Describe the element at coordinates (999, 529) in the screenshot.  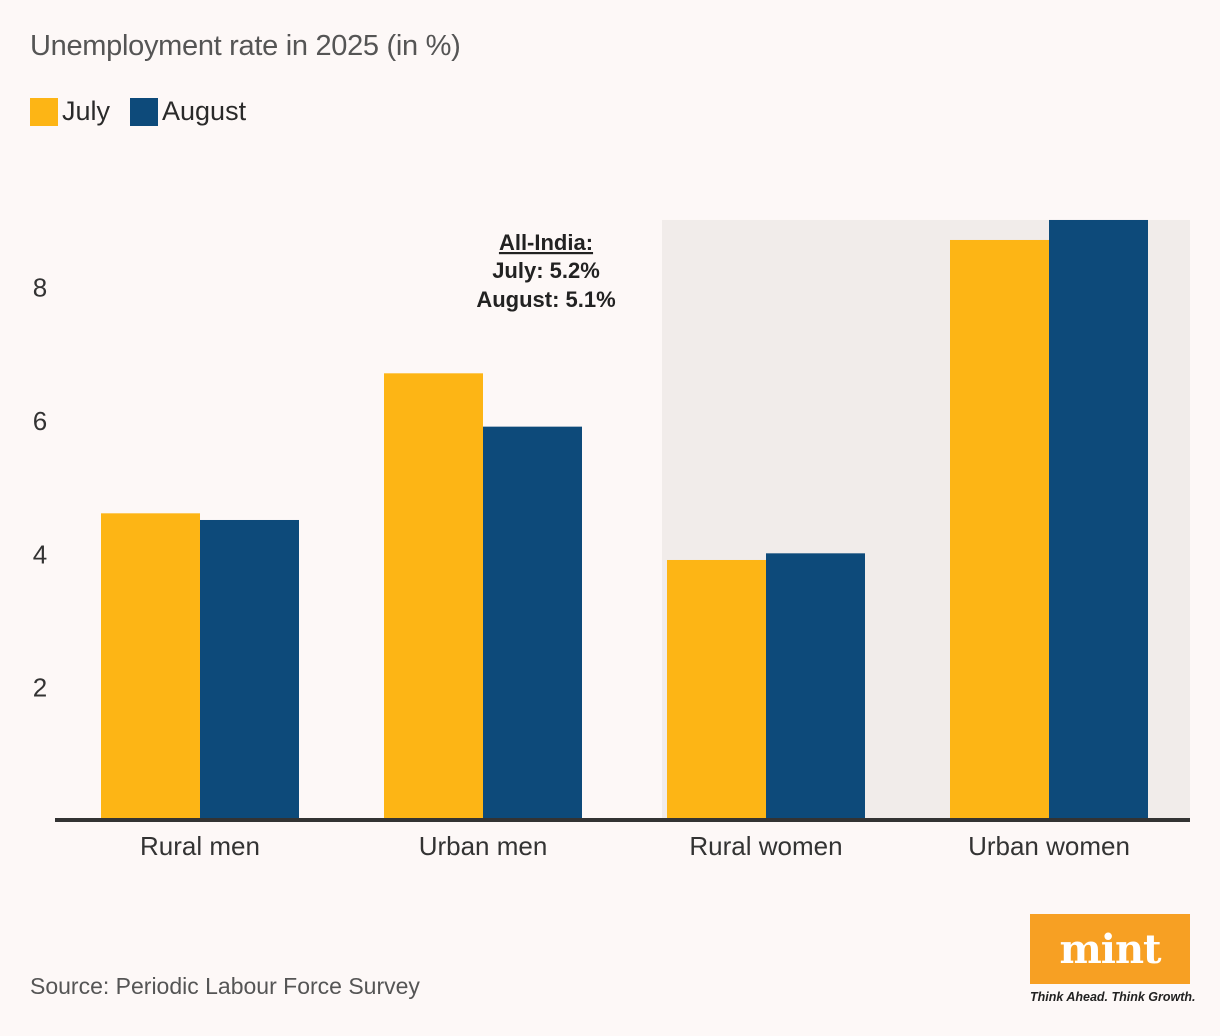
I see `bar-urban-women-july` at that location.